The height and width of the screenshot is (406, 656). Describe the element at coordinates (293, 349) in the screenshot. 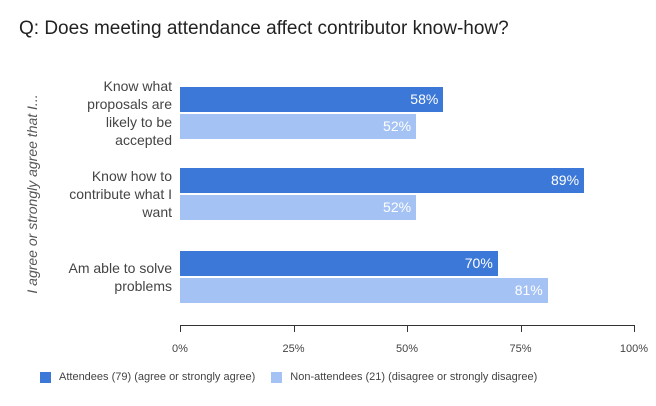

I see `x-tick-label: 25%` at that location.